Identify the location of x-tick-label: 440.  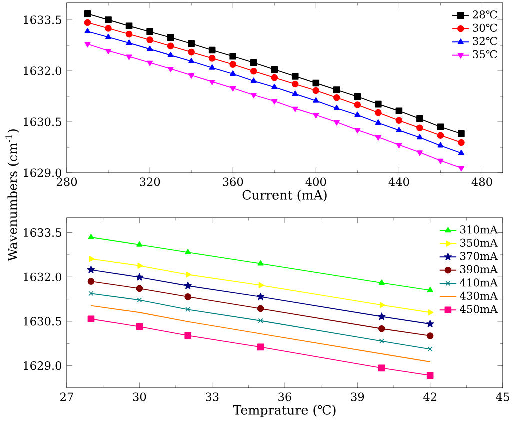
(399, 182).